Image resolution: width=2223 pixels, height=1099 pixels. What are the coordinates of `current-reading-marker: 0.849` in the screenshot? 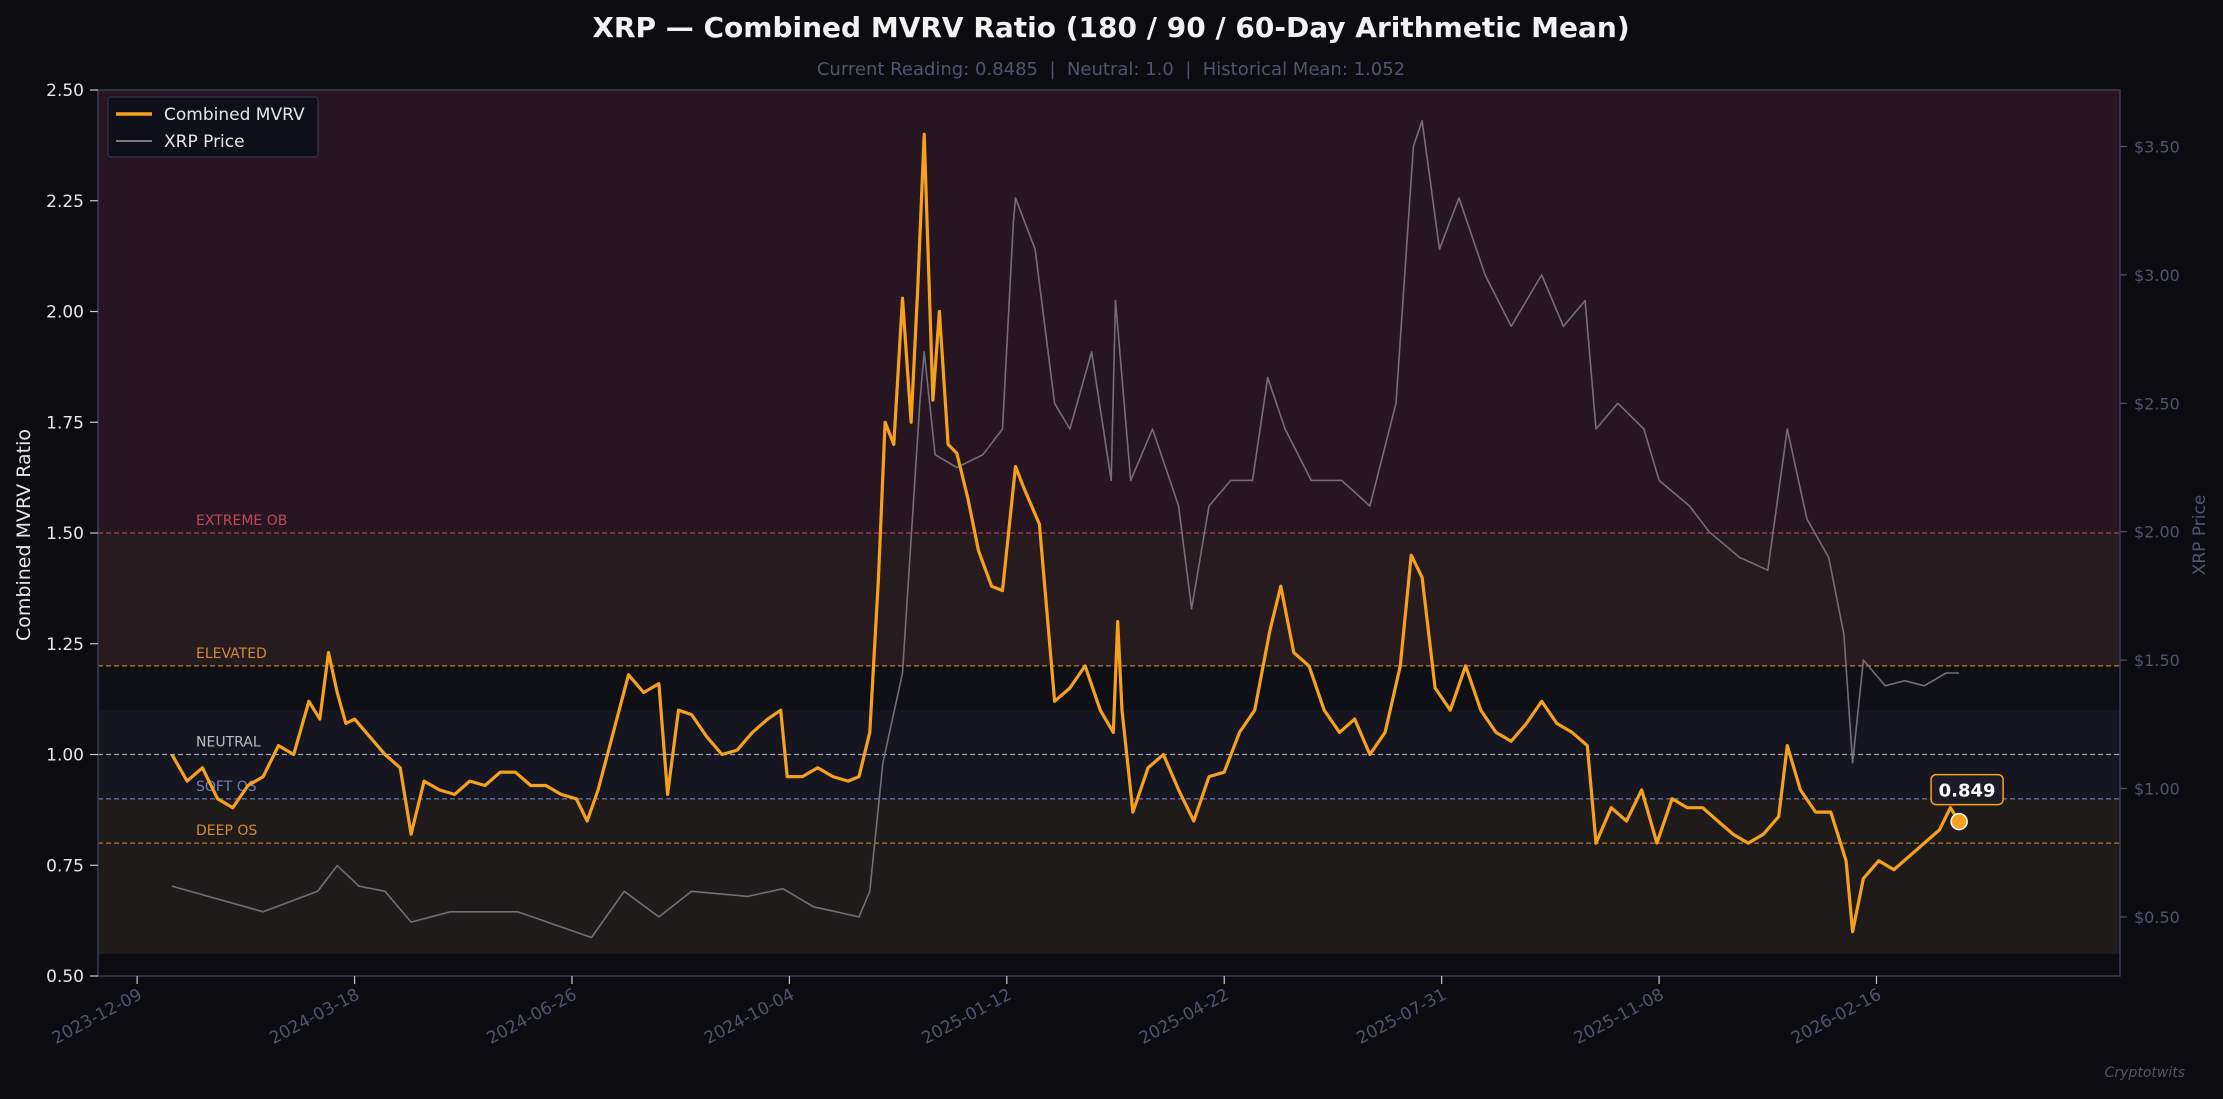 It's located at (1967, 802).